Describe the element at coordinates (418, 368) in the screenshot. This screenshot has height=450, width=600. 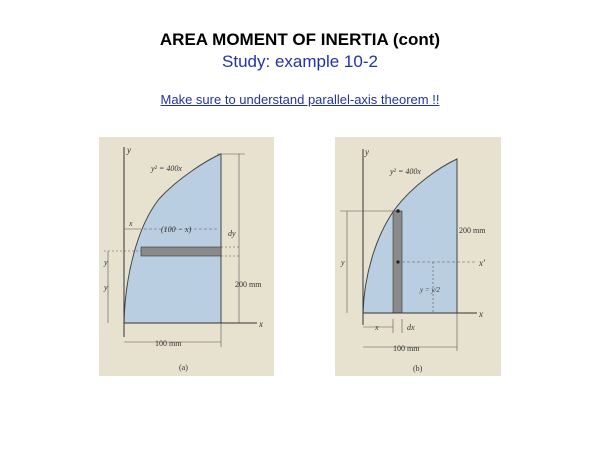
I see `figure-b-caption: (b)` at that location.